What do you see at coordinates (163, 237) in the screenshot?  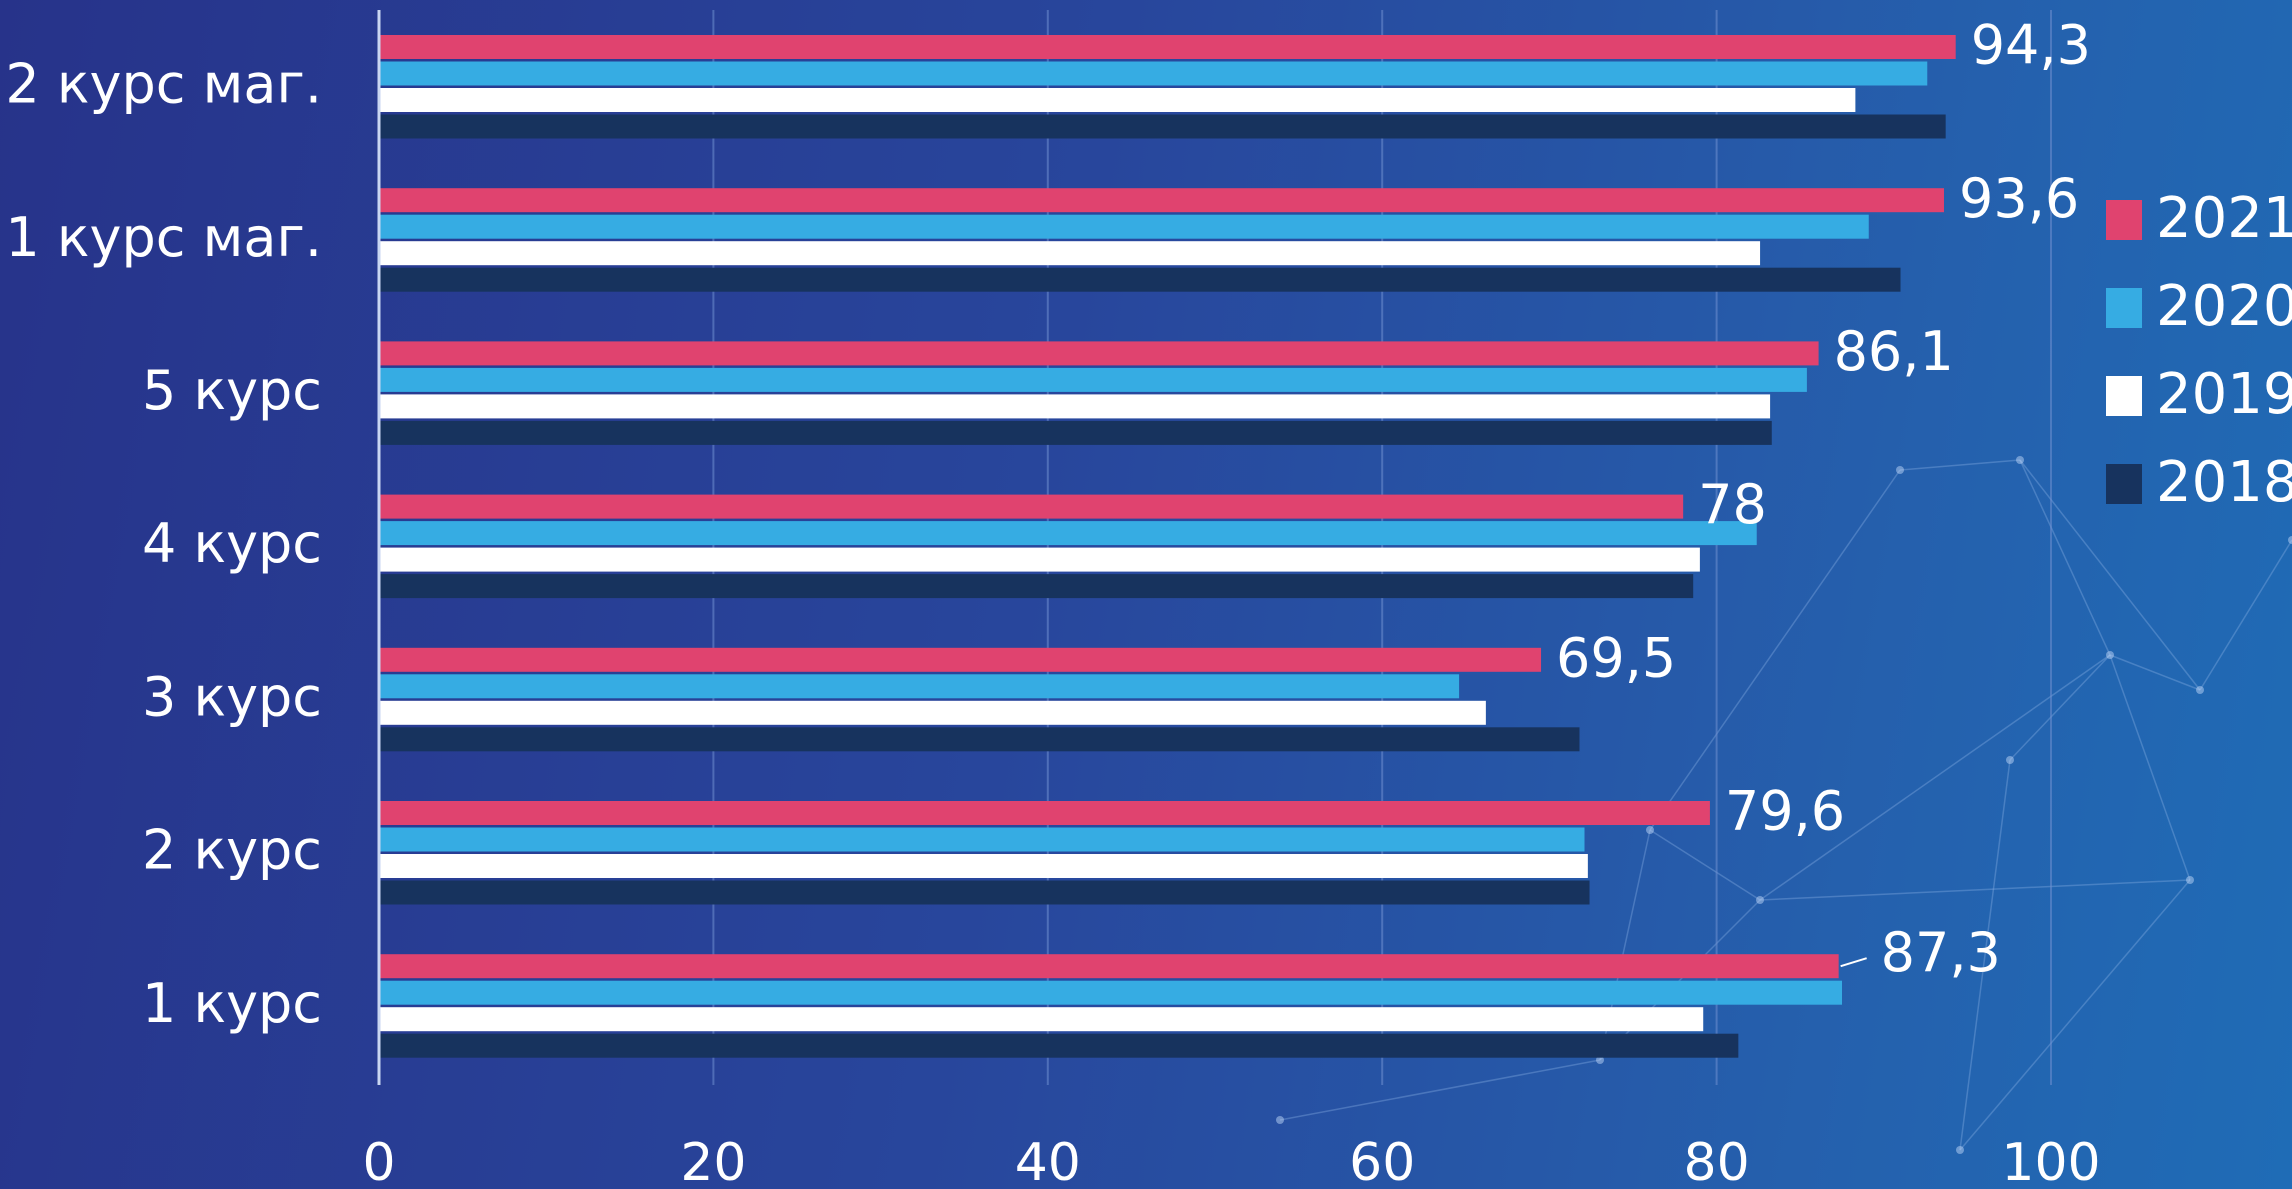 I see `category-label: 1 курс маг.` at bounding box center [163, 237].